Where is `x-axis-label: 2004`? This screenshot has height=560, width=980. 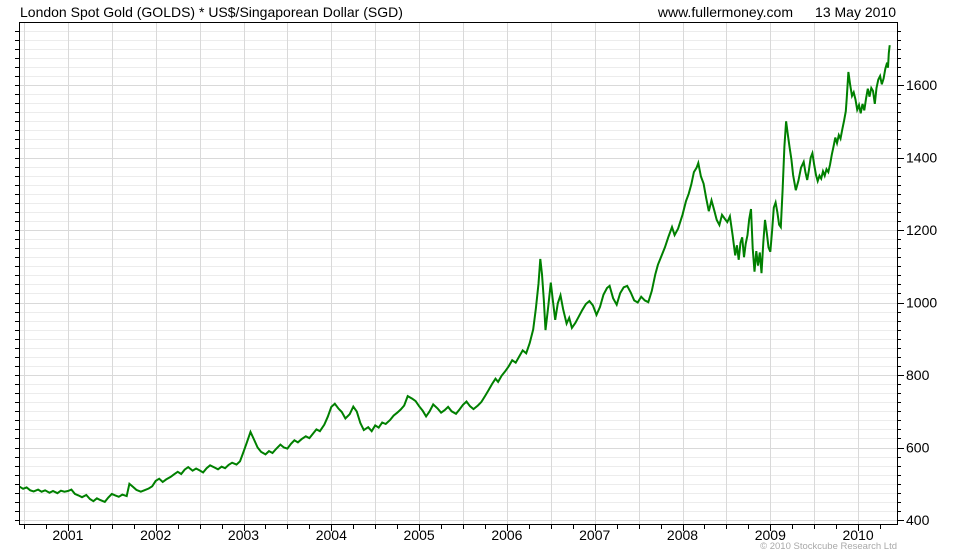 x-axis-label: 2004 is located at coordinates (331, 535).